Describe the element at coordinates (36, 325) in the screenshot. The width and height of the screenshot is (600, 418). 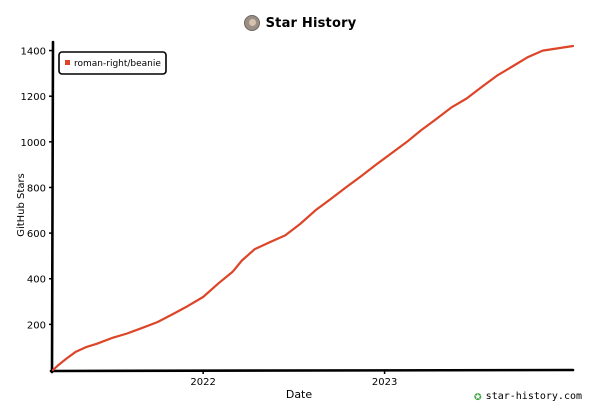
I see `y-tick-label: 200` at that location.